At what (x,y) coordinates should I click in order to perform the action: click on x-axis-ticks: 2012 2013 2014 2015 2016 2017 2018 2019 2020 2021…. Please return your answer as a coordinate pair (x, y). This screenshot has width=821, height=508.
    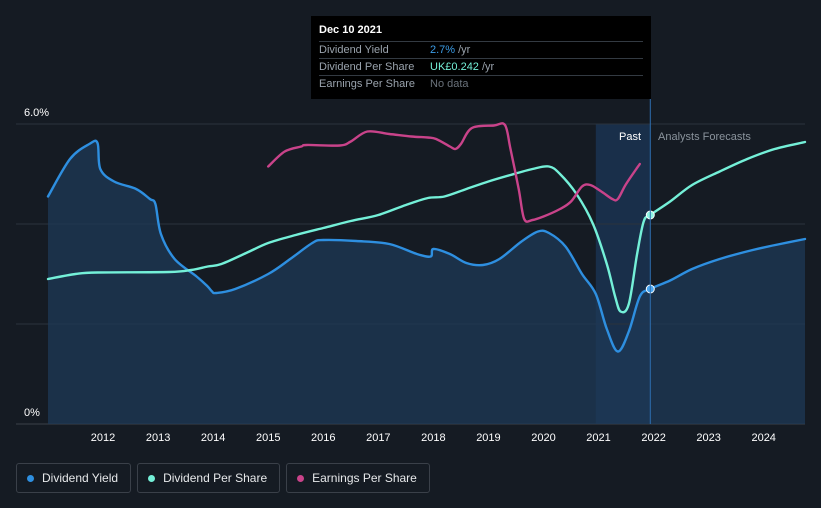
    Looking at the image, I should click on (433, 438).